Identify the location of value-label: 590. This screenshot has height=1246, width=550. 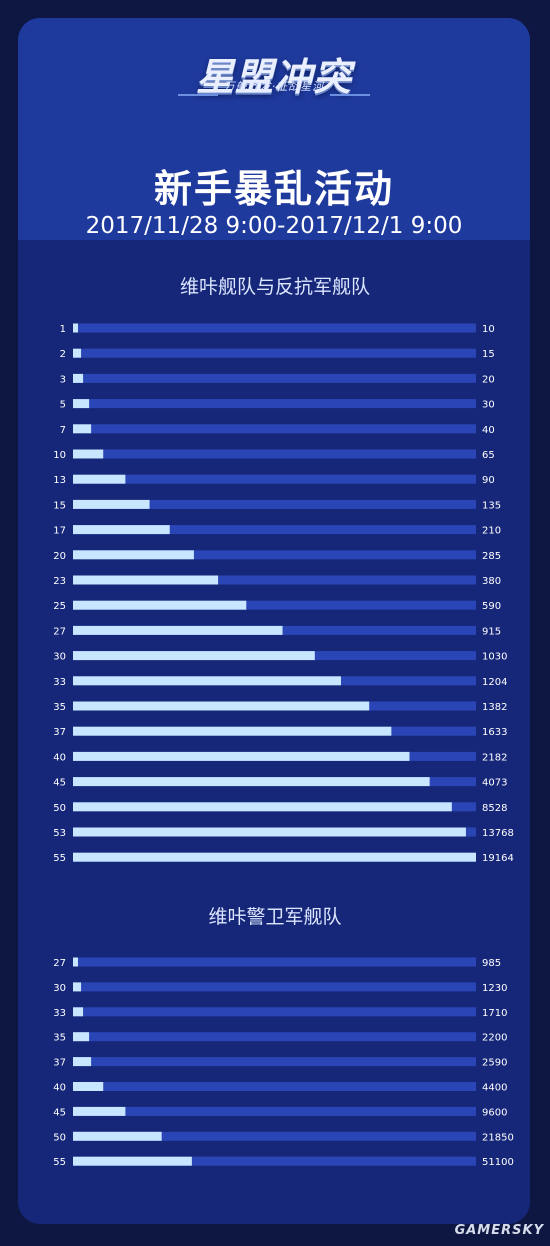
(491, 606).